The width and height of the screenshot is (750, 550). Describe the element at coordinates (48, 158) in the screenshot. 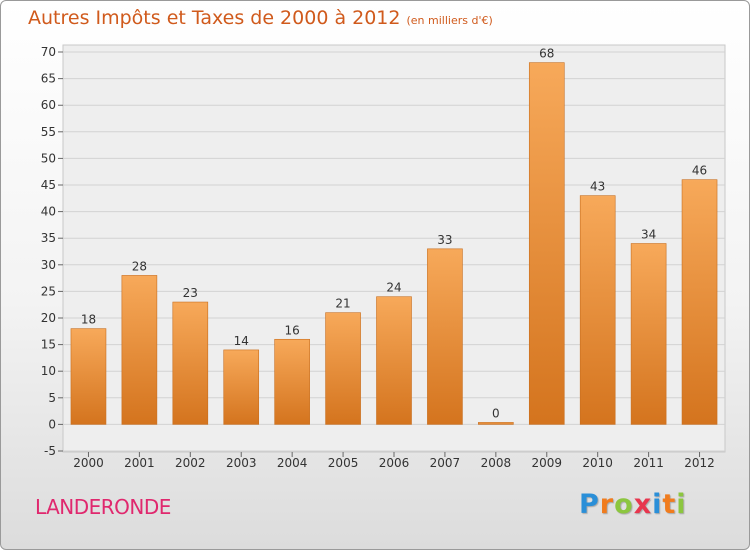

I see `y-tick-label: 50` at that location.